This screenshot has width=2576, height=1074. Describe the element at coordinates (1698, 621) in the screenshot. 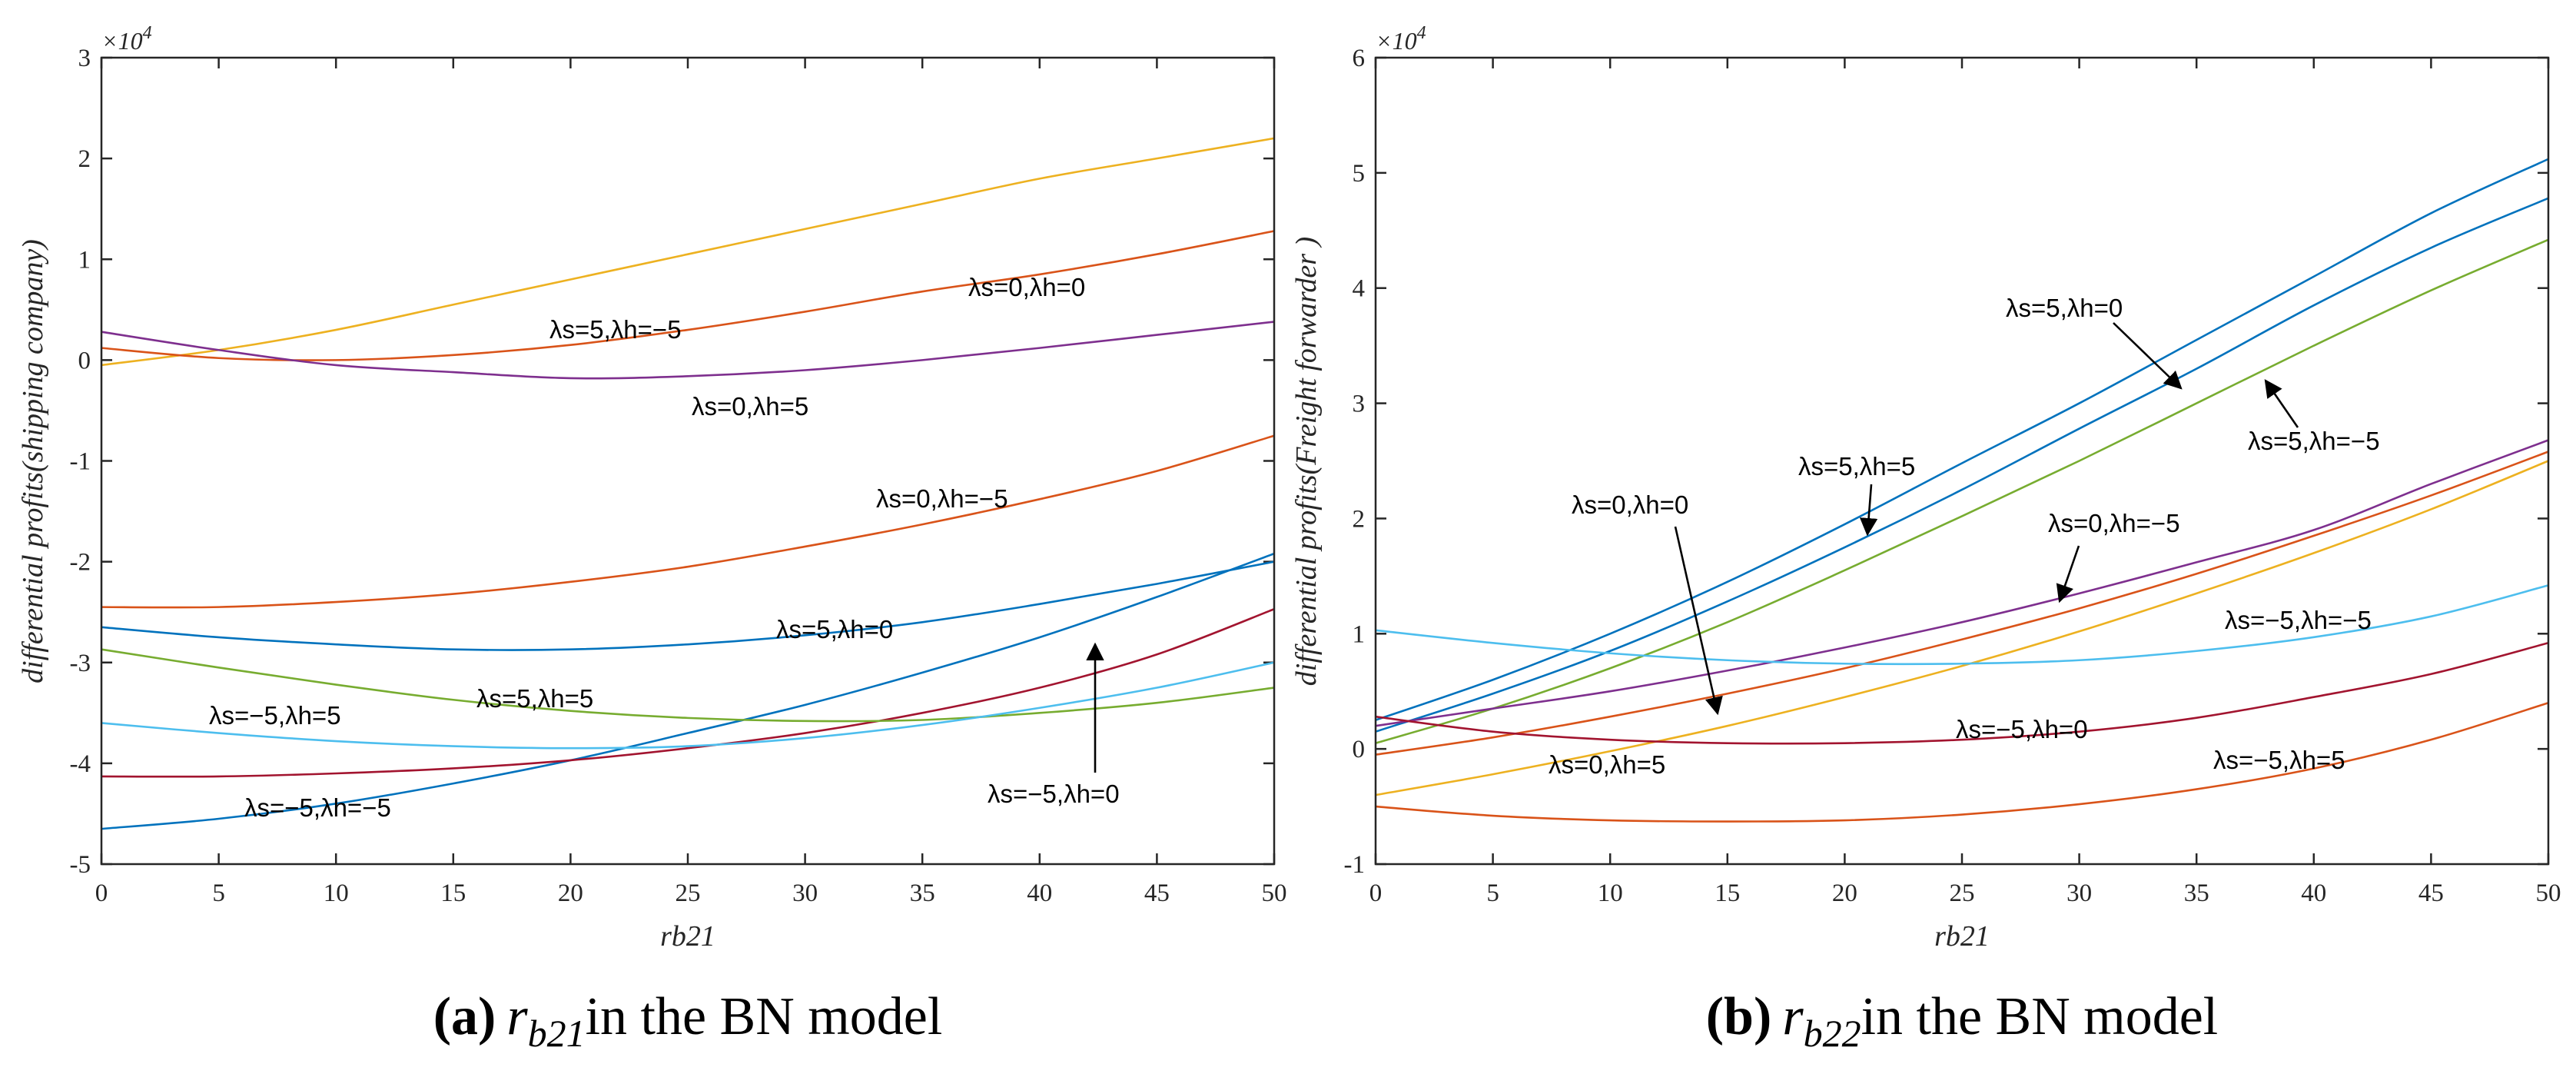

I see `panel-b-arrow-s0-h0` at that location.